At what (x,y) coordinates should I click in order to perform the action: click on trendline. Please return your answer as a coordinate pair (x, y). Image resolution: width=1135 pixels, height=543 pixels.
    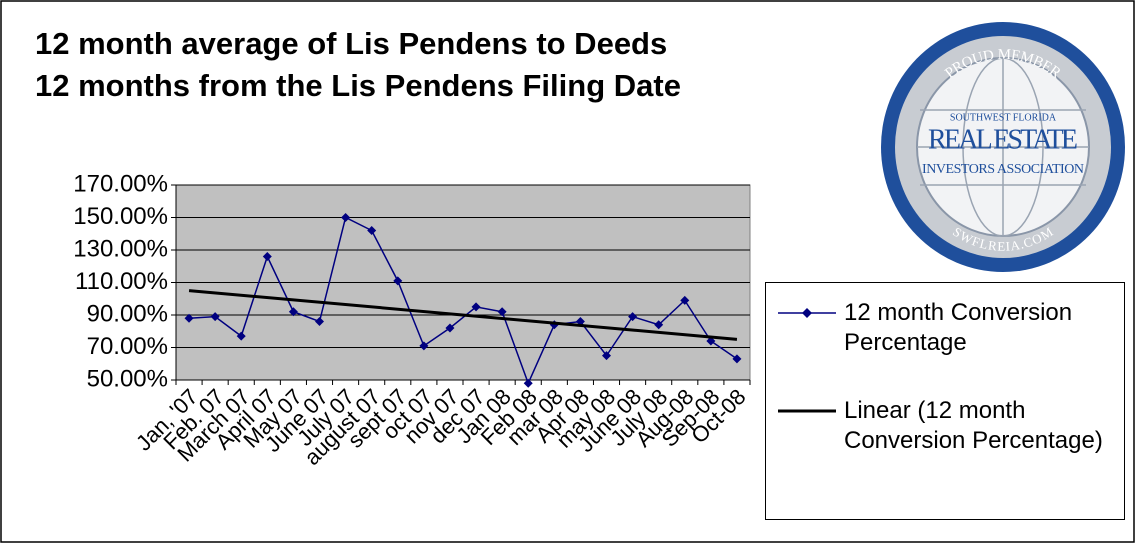
    Looking at the image, I should click on (463, 315).